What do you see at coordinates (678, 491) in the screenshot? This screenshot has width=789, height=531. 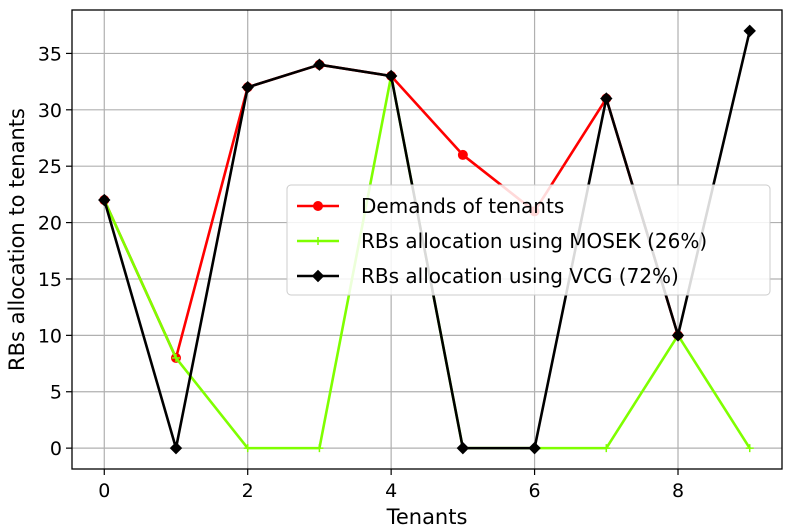 I see `x-tick-label: 8` at bounding box center [678, 491].